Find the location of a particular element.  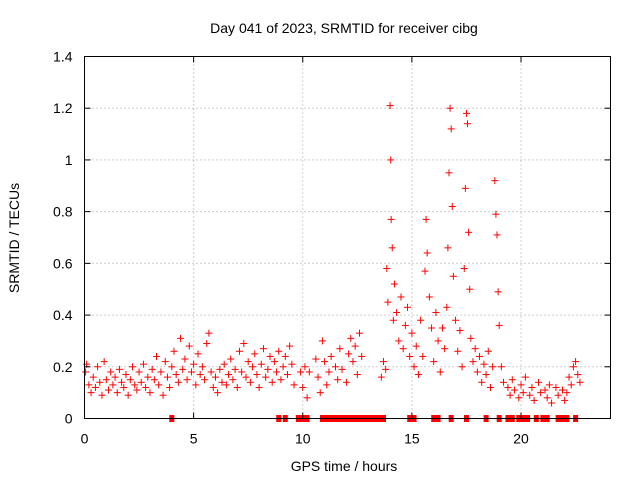

y-tick-labels: 0 0.2 0.4 0.6 0.8 1 1.2 1.4 is located at coordinates (63, 238).